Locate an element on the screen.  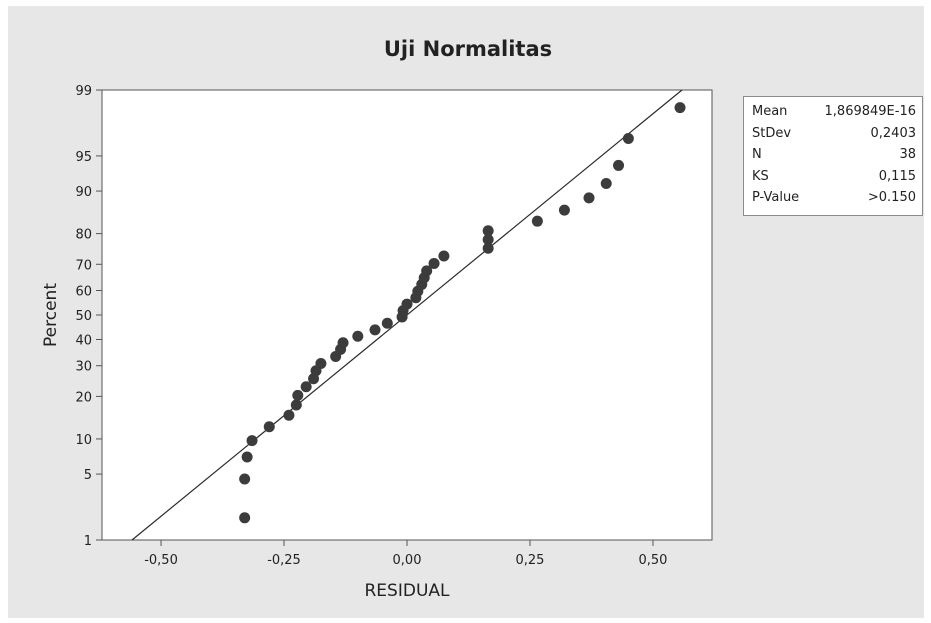
x-tick-label: -0,50 is located at coordinates (161, 560).